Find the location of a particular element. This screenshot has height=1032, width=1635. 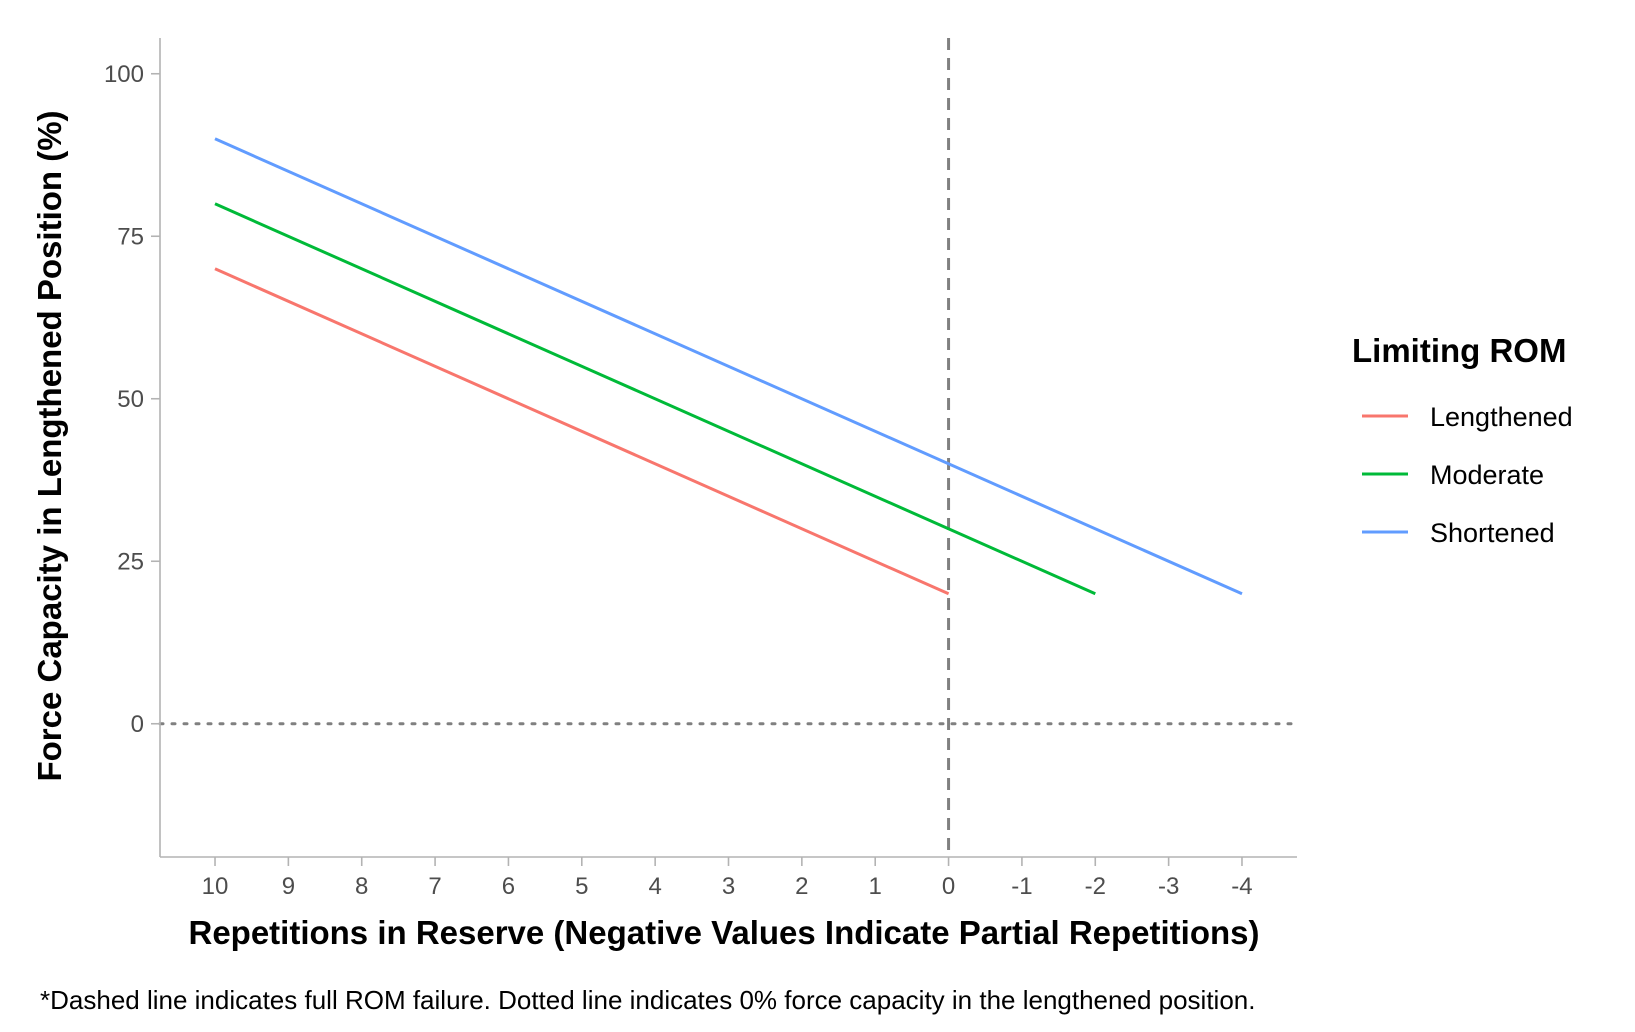

x-tick-label: -3 is located at coordinates (1168, 886).